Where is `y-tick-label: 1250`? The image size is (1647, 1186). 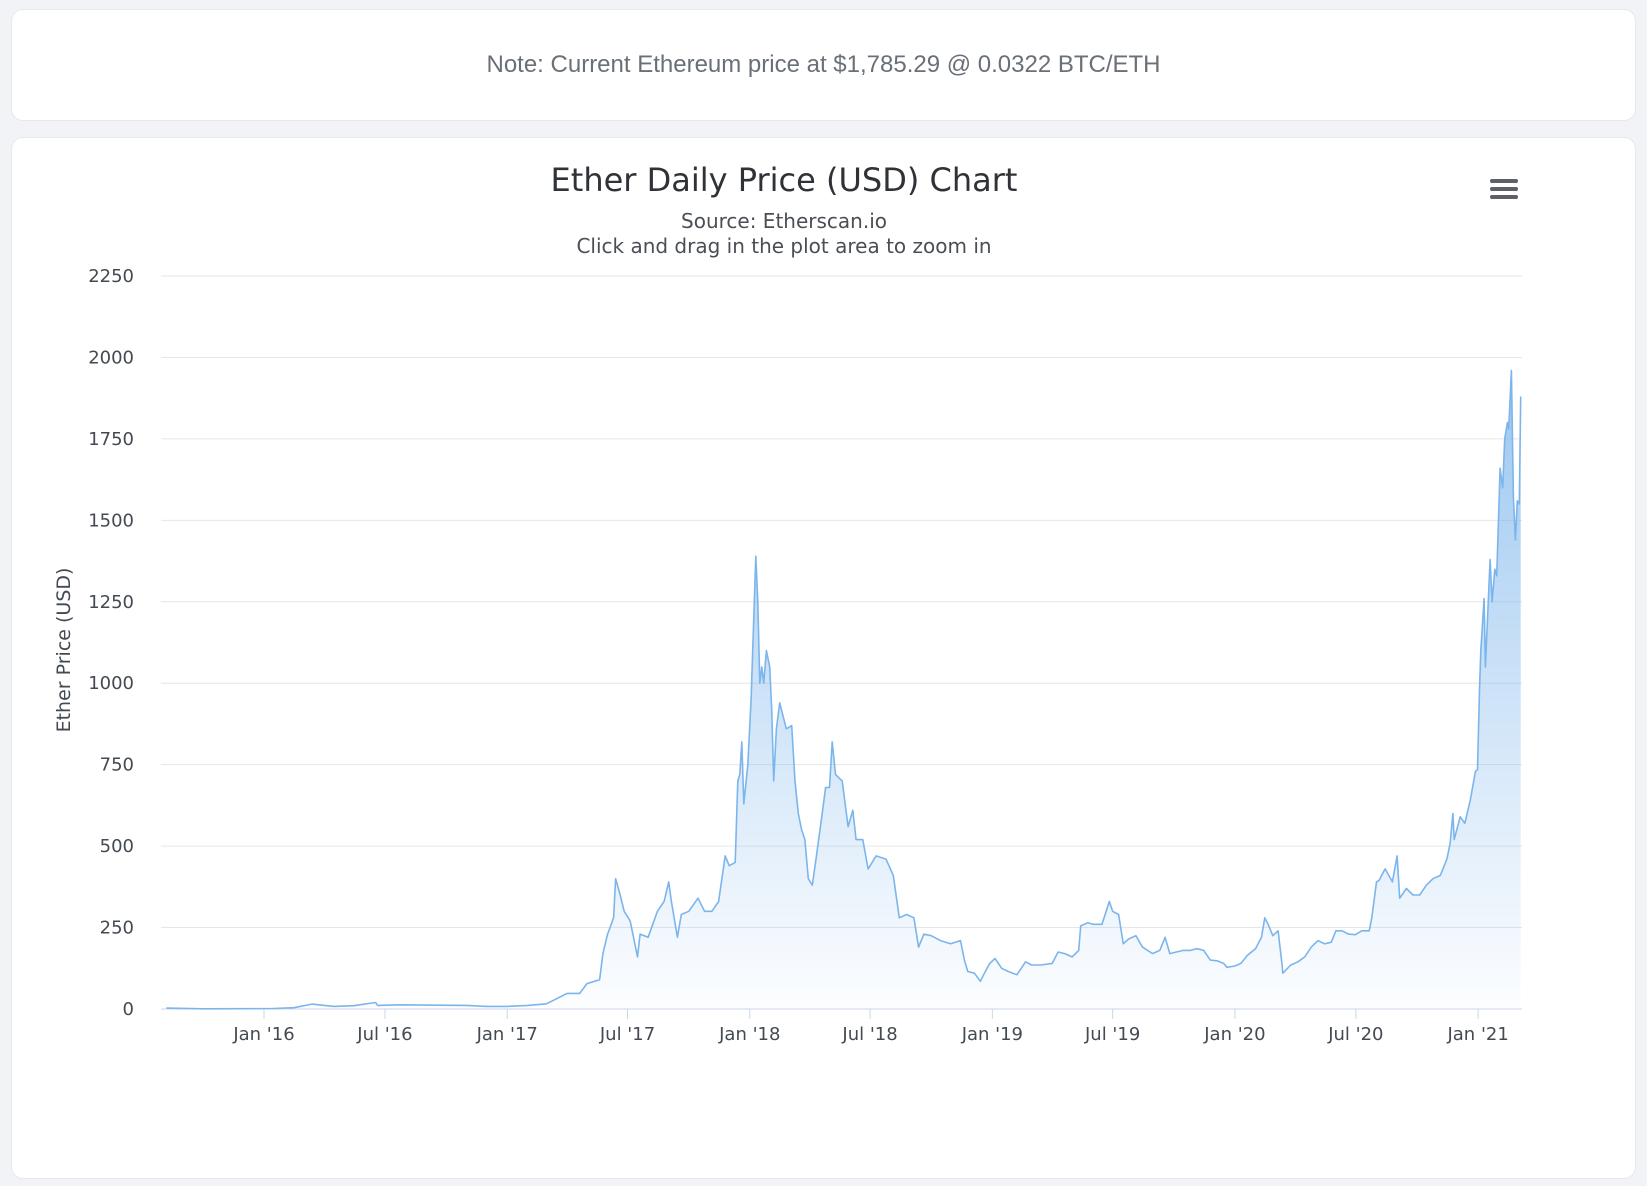
y-tick-label: 1250 is located at coordinates (111, 602).